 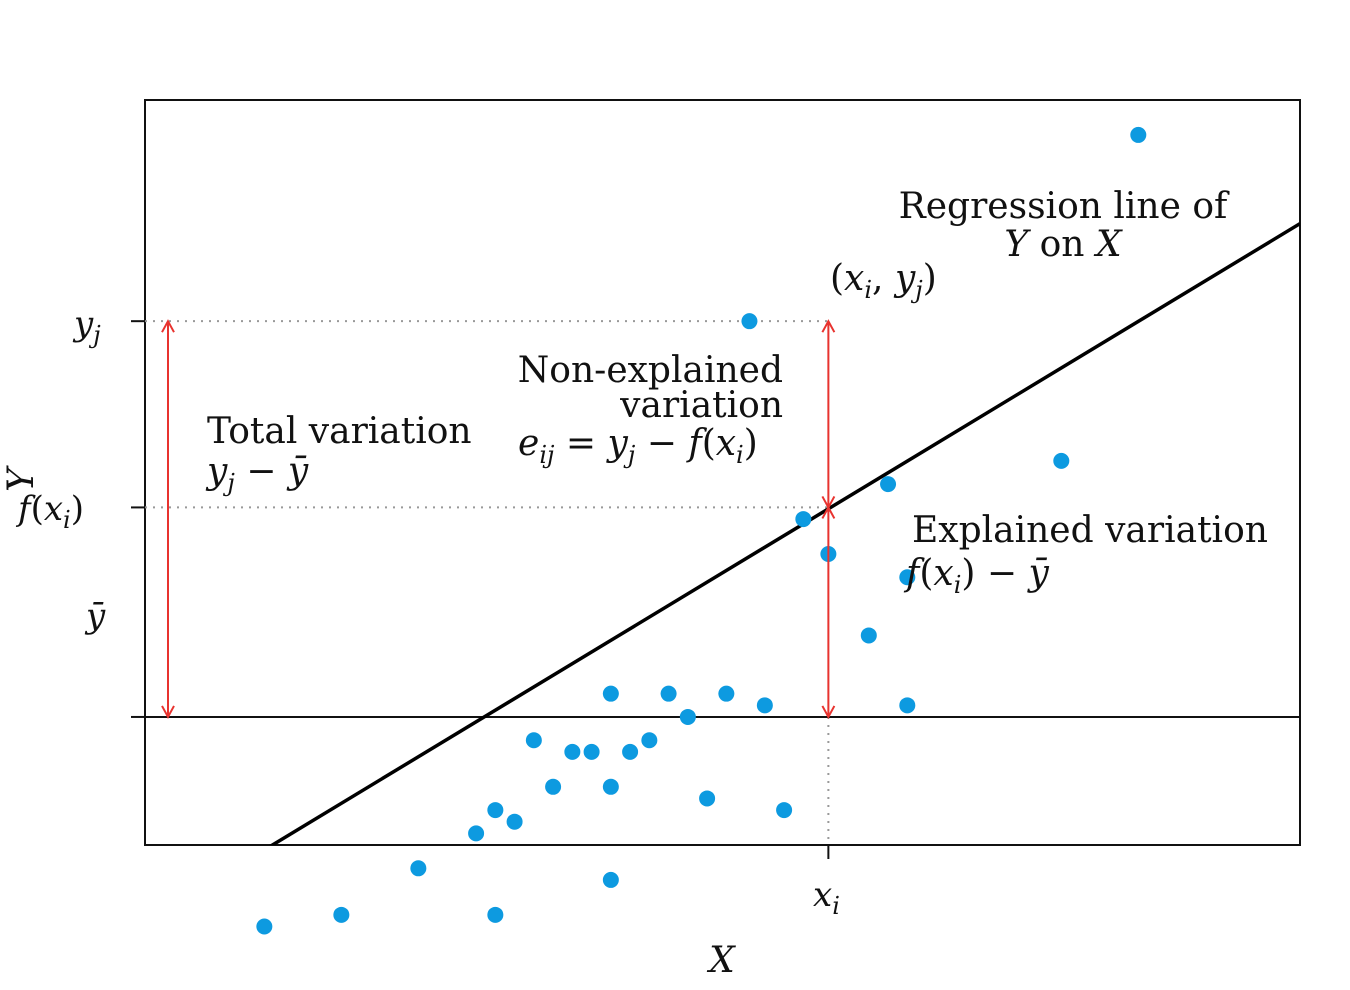 What do you see at coordinates (883, 281) in the screenshot?
I see `point-label: (xi, yj)` at bounding box center [883, 281].